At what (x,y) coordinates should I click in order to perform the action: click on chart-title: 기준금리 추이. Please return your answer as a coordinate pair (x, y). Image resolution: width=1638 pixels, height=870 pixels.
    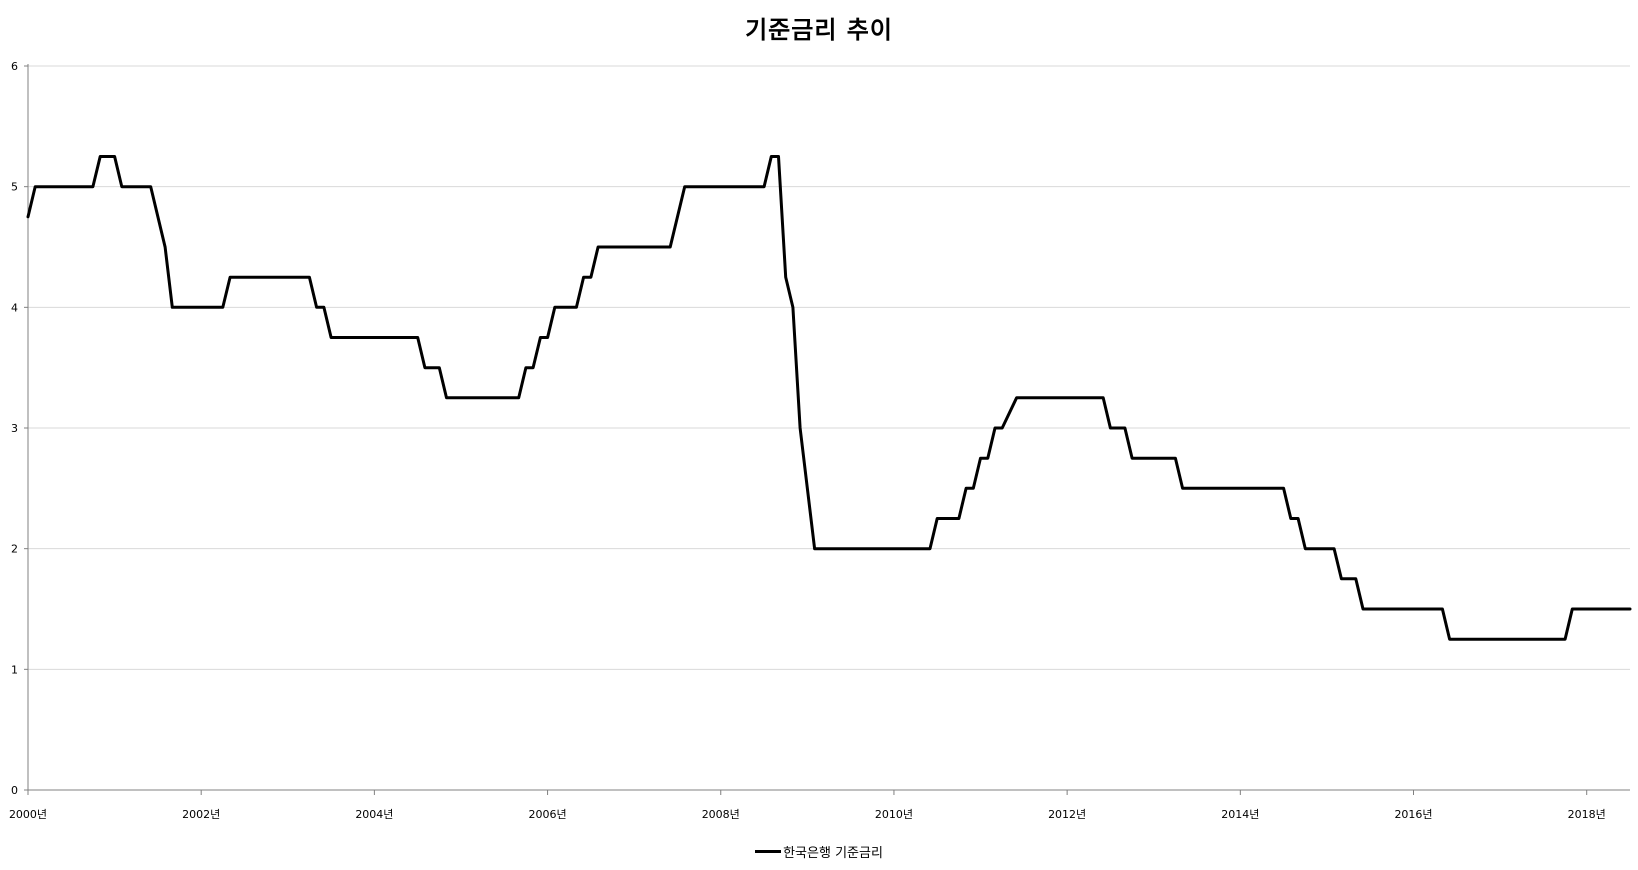
    Looking at the image, I should click on (819, 30).